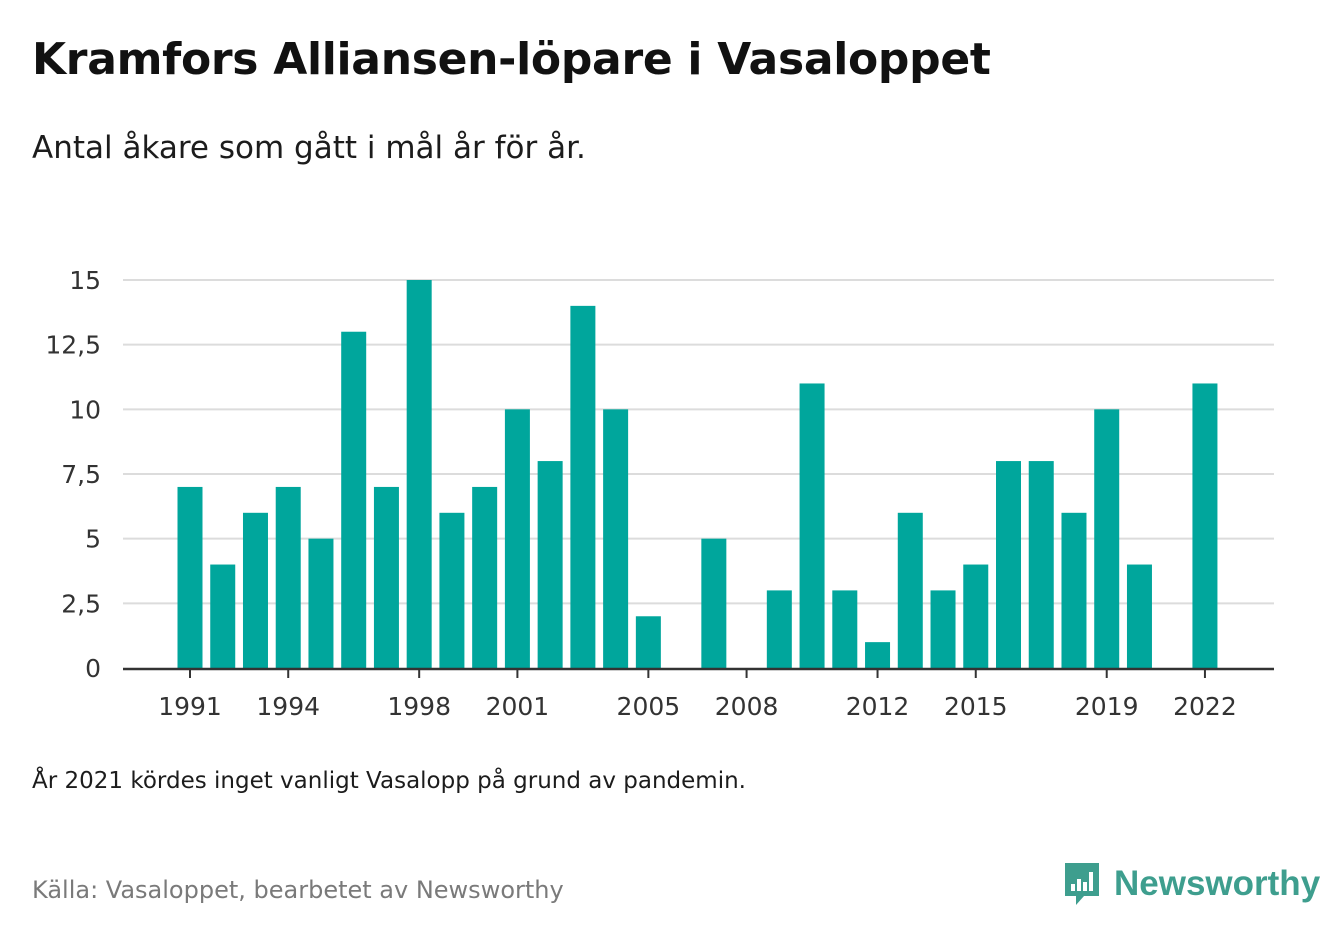 This screenshot has height=940, width=1340. What do you see at coordinates (190, 706) in the screenshot?
I see `x-tick-label: 1991` at bounding box center [190, 706].